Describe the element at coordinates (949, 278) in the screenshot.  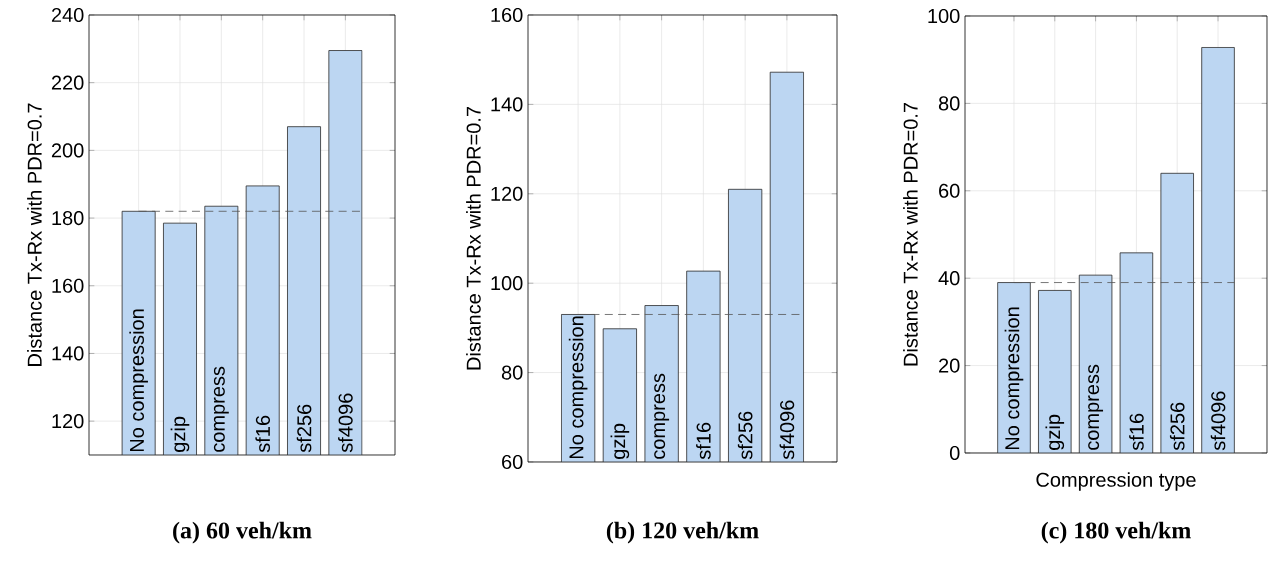
I see `y-tick-label: 40` at that location.